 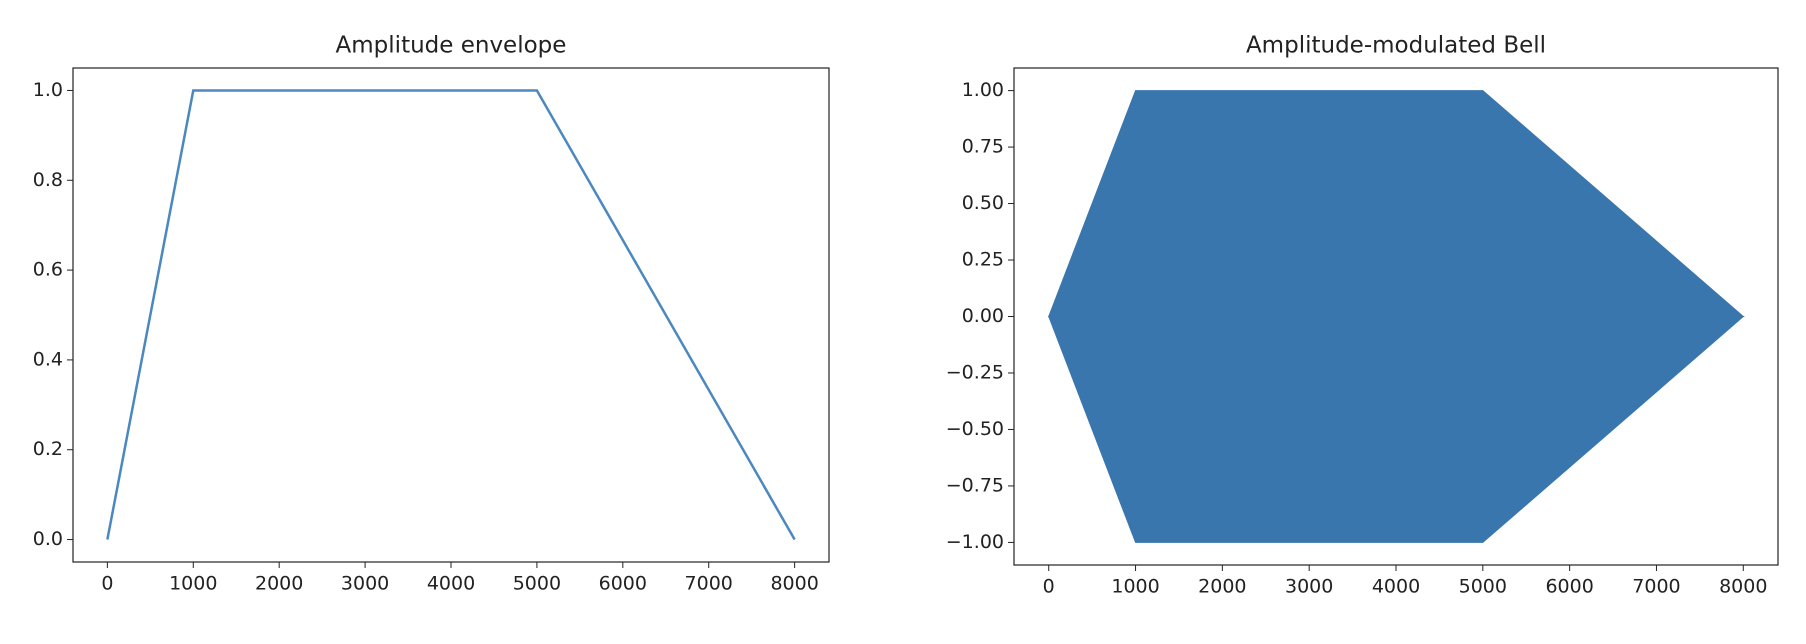 What do you see at coordinates (48, 180) in the screenshot?
I see `y-tick-label: 0.8` at bounding box center [48, 180].